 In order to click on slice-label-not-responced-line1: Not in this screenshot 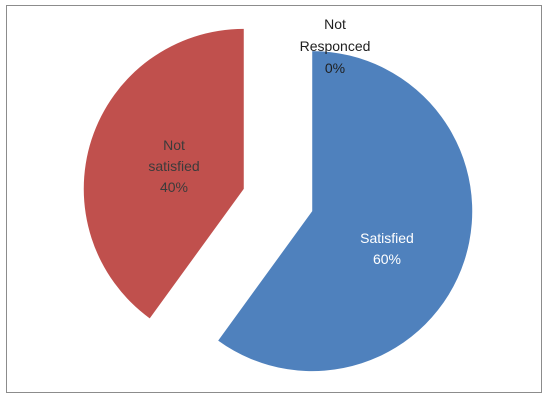, I will do `click(335, 24)`.